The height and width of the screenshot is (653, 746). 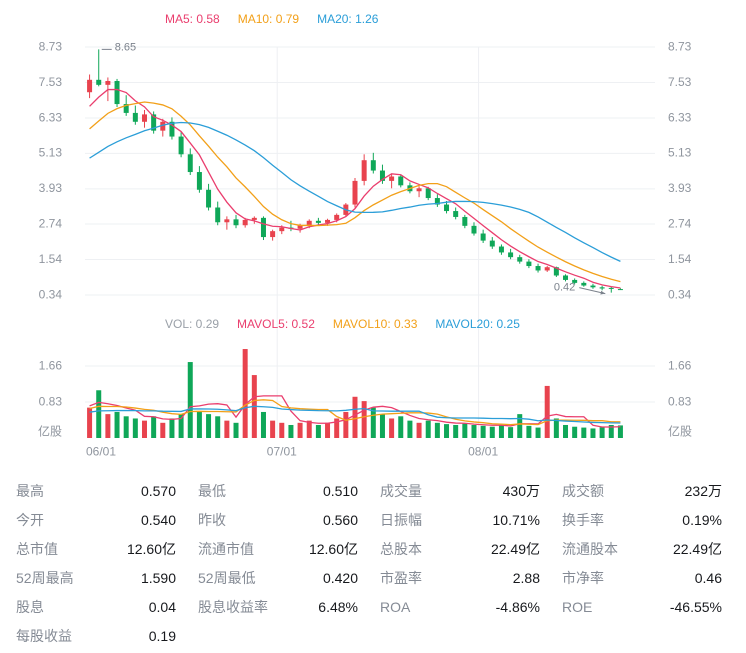 What do you see at coordinates (96, 606) in the screenshot?
I see `stat-cell: 股息 0.04` at bounding box center [96, 606].